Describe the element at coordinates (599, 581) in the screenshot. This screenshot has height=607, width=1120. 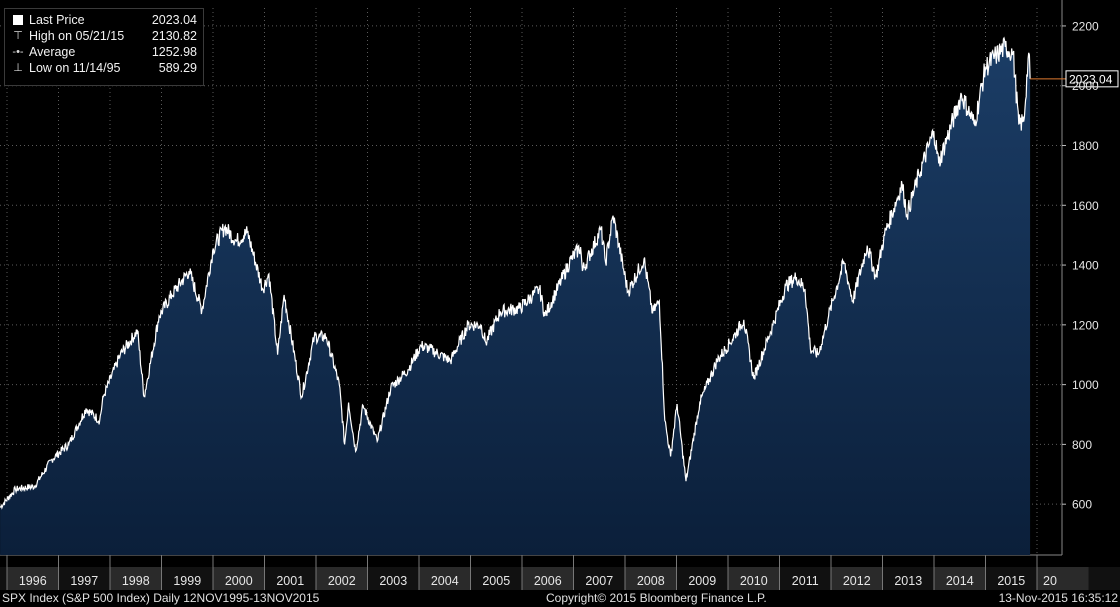
I see `x-tick-label: 2007` at that location.